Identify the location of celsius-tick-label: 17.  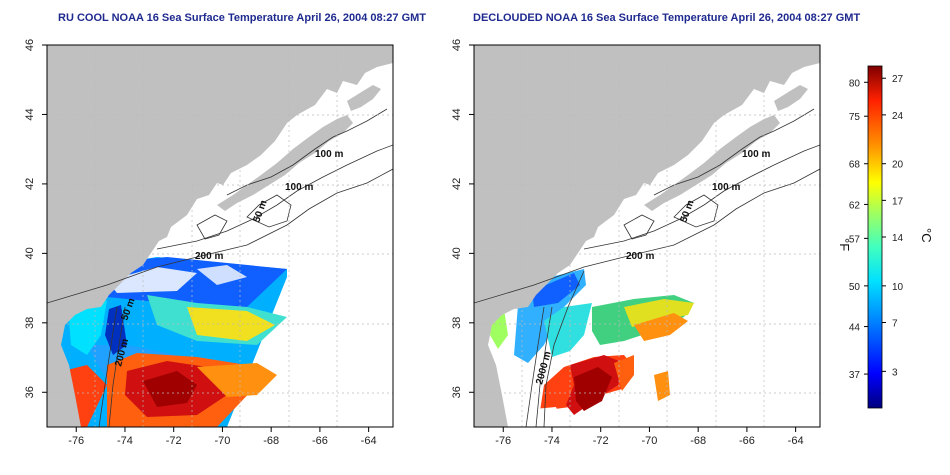
(898, 201).